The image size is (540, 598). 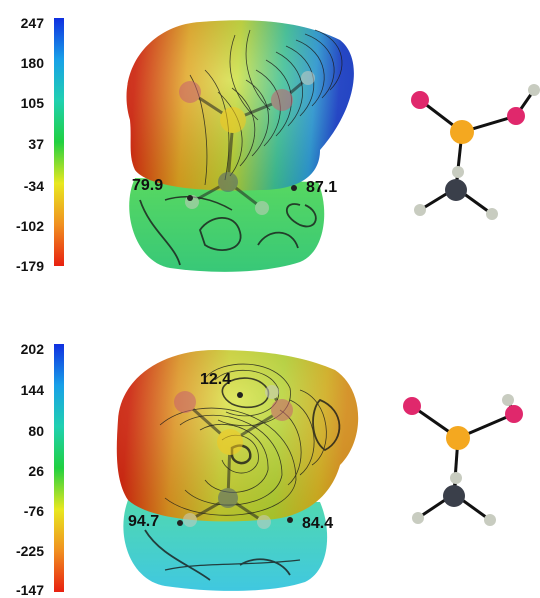 What do you see at coordinates (32, 103) in the screenshot?
I see `scale-tick-label: 105` at bounding box center [32, 103].